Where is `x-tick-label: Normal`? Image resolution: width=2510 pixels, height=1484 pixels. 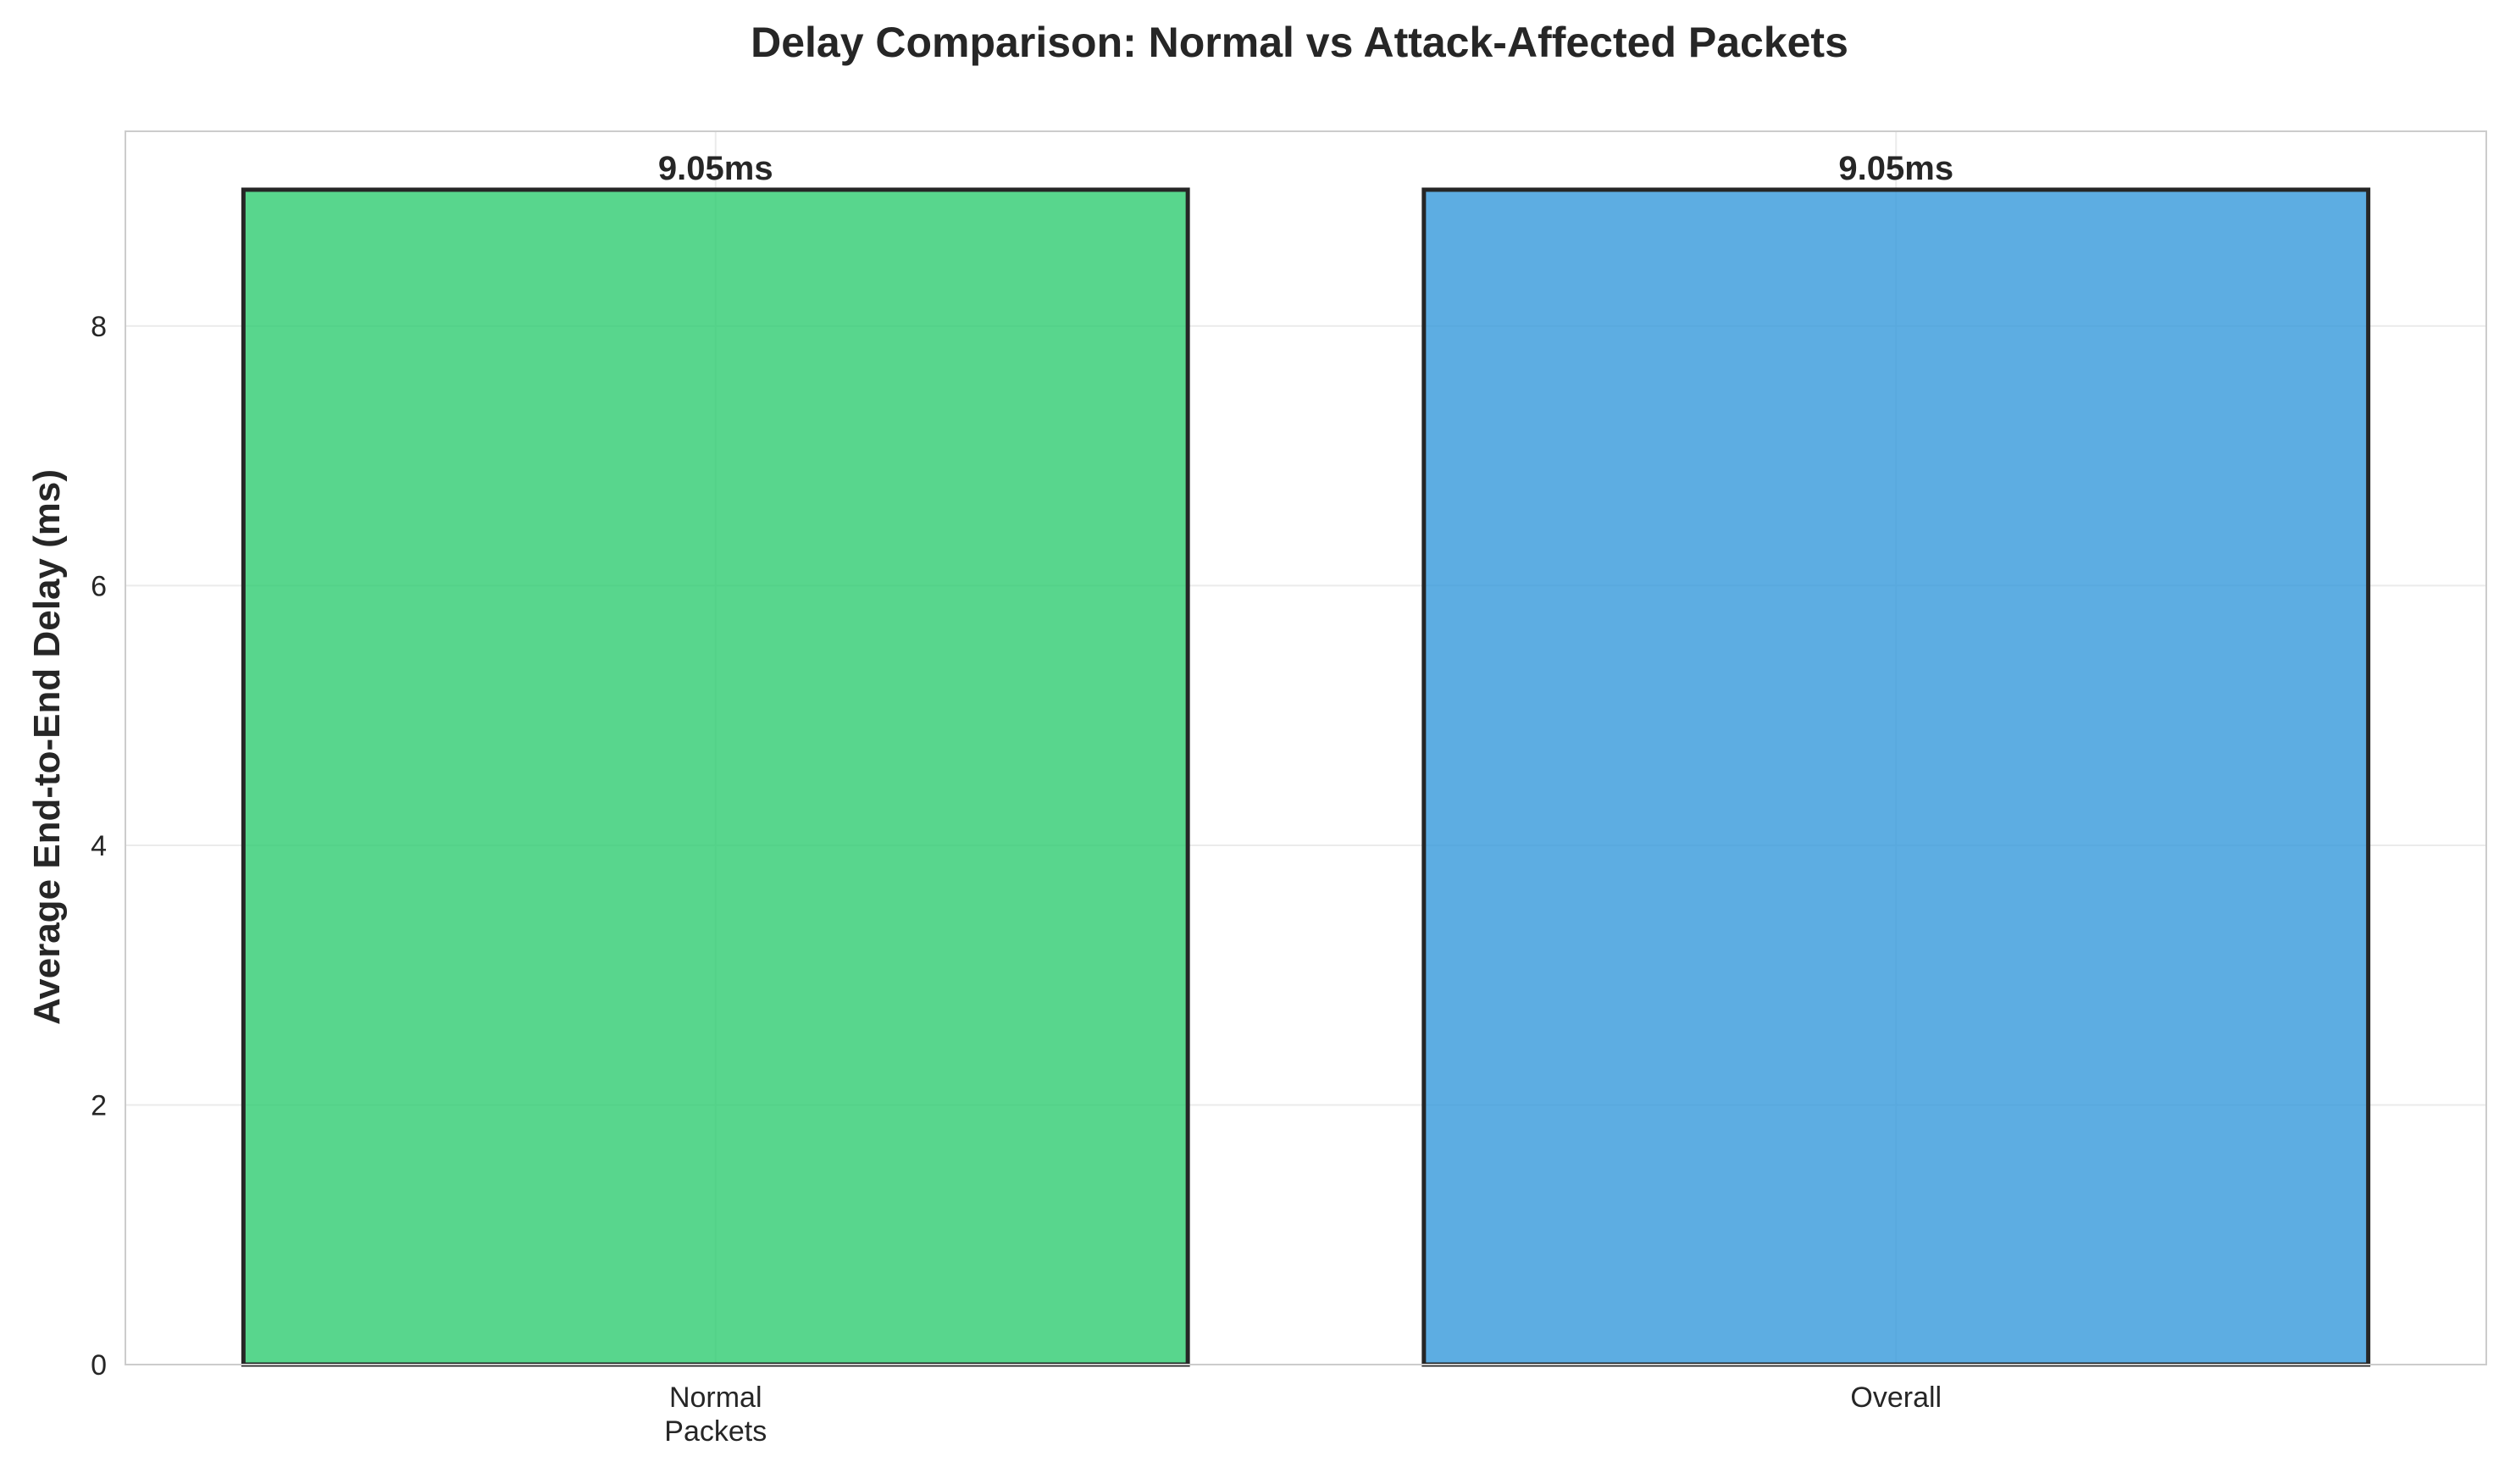
x-tick-label: Normal is located at coordinates (715, 1398).